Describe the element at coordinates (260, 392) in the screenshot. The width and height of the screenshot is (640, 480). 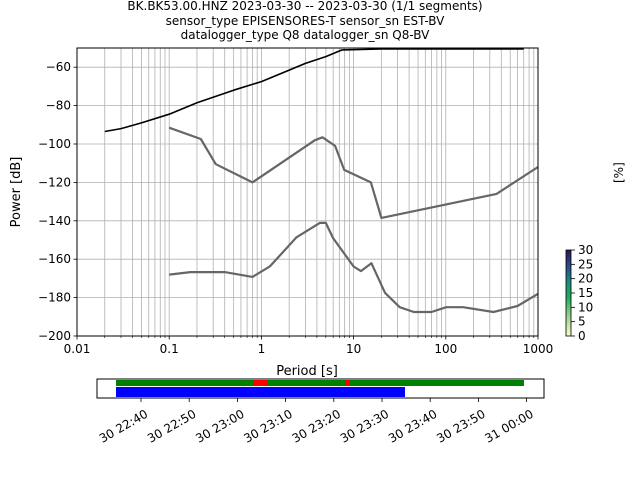
I see `data-segment` at that location.